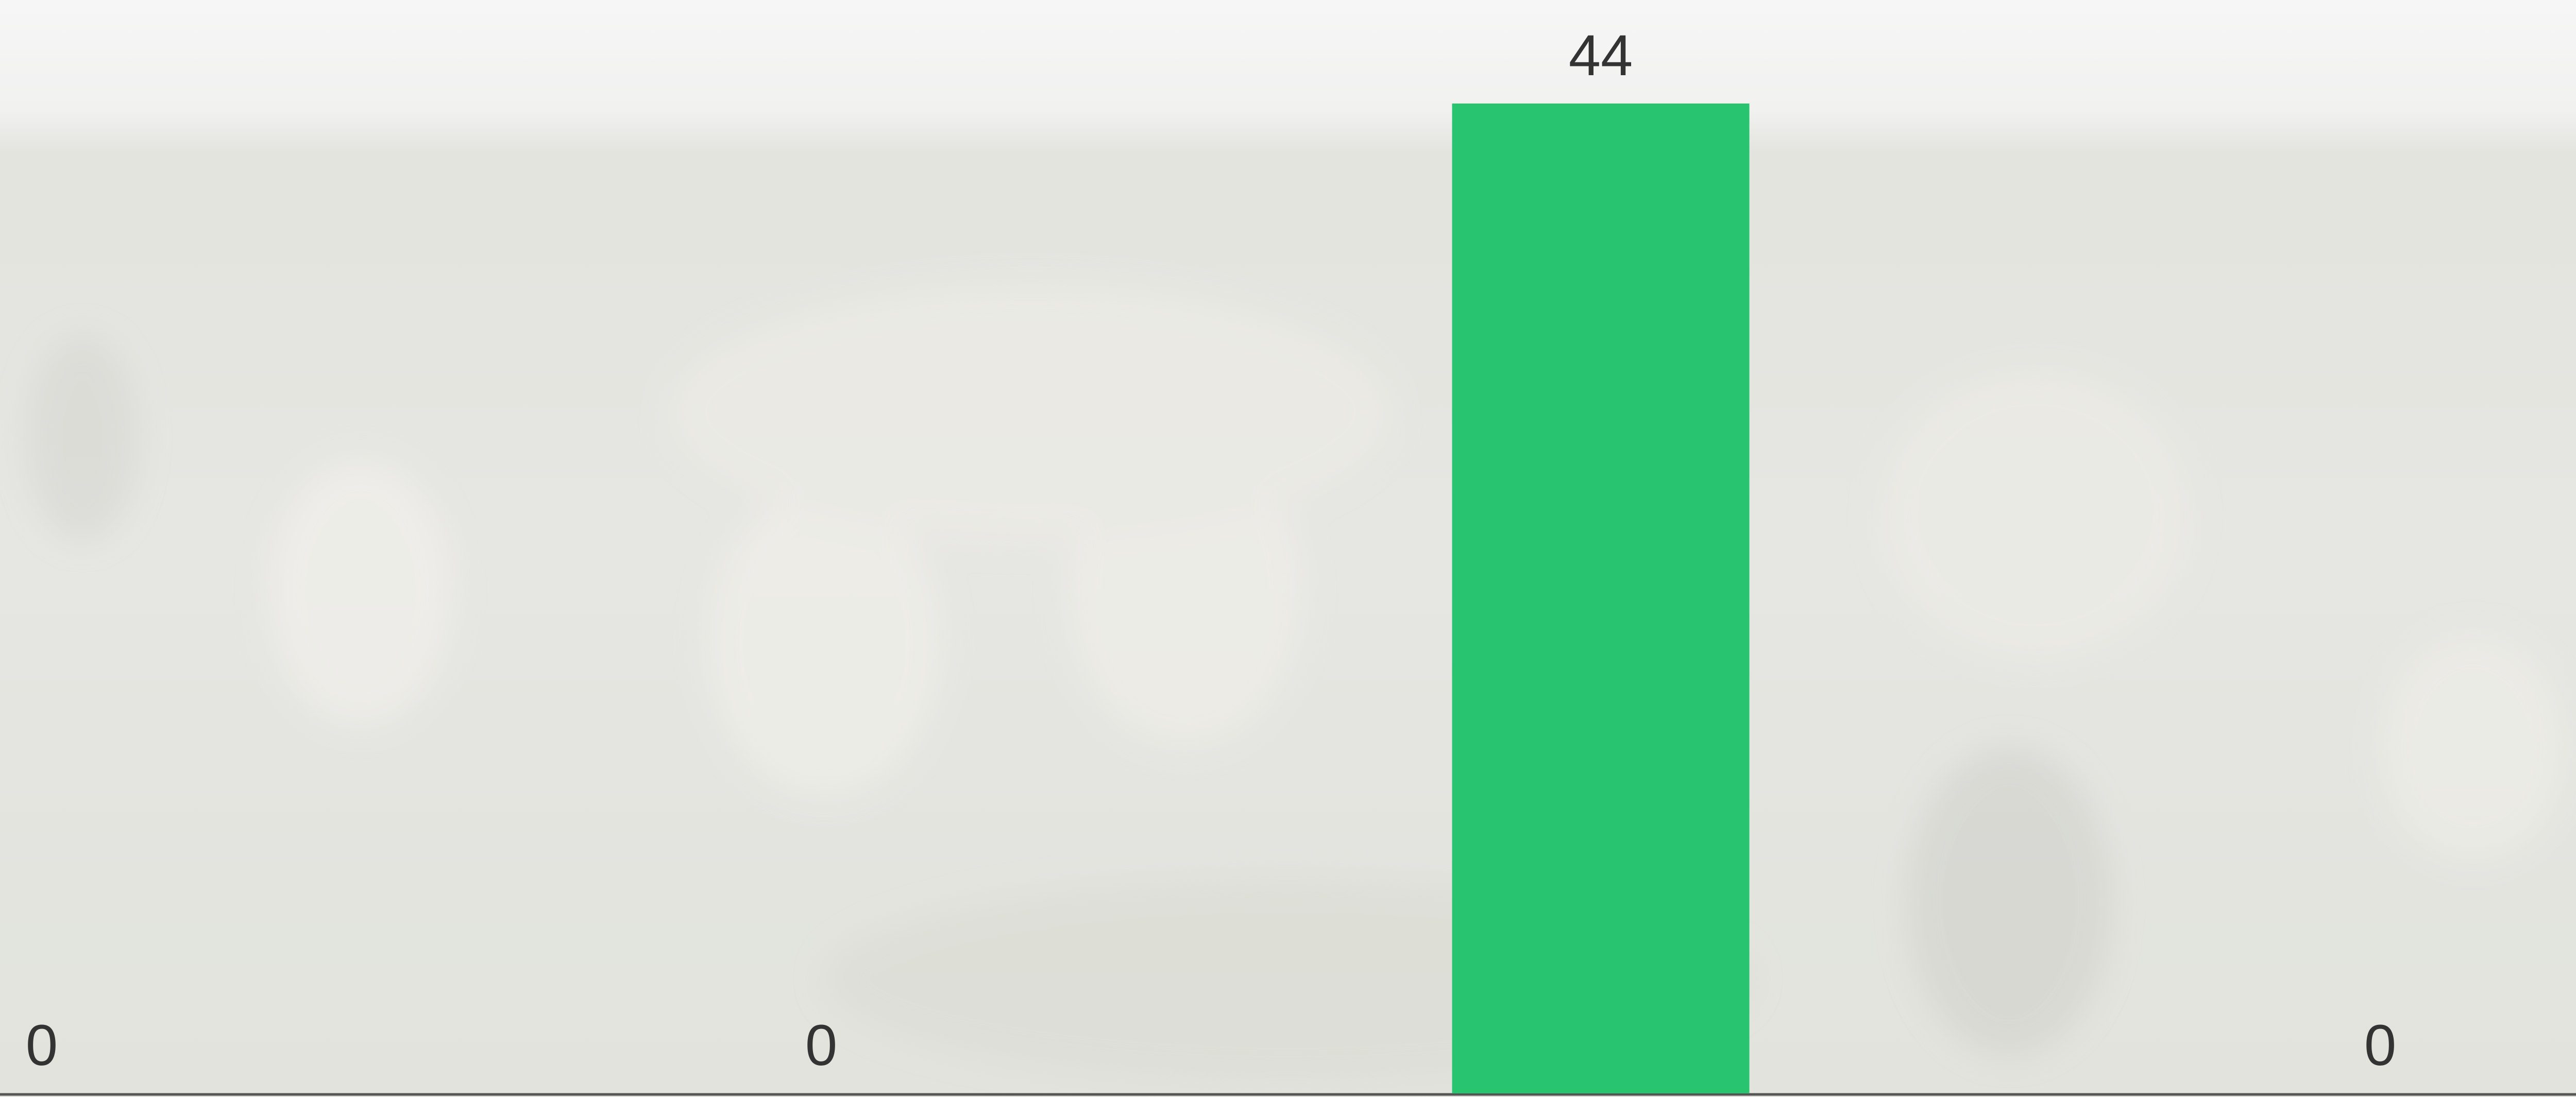 The width and height of the screenshot is (2576, 1097). Describe the element at coordinates (1601, 55) in the screenshot. I see `data-label: 44` at that location.